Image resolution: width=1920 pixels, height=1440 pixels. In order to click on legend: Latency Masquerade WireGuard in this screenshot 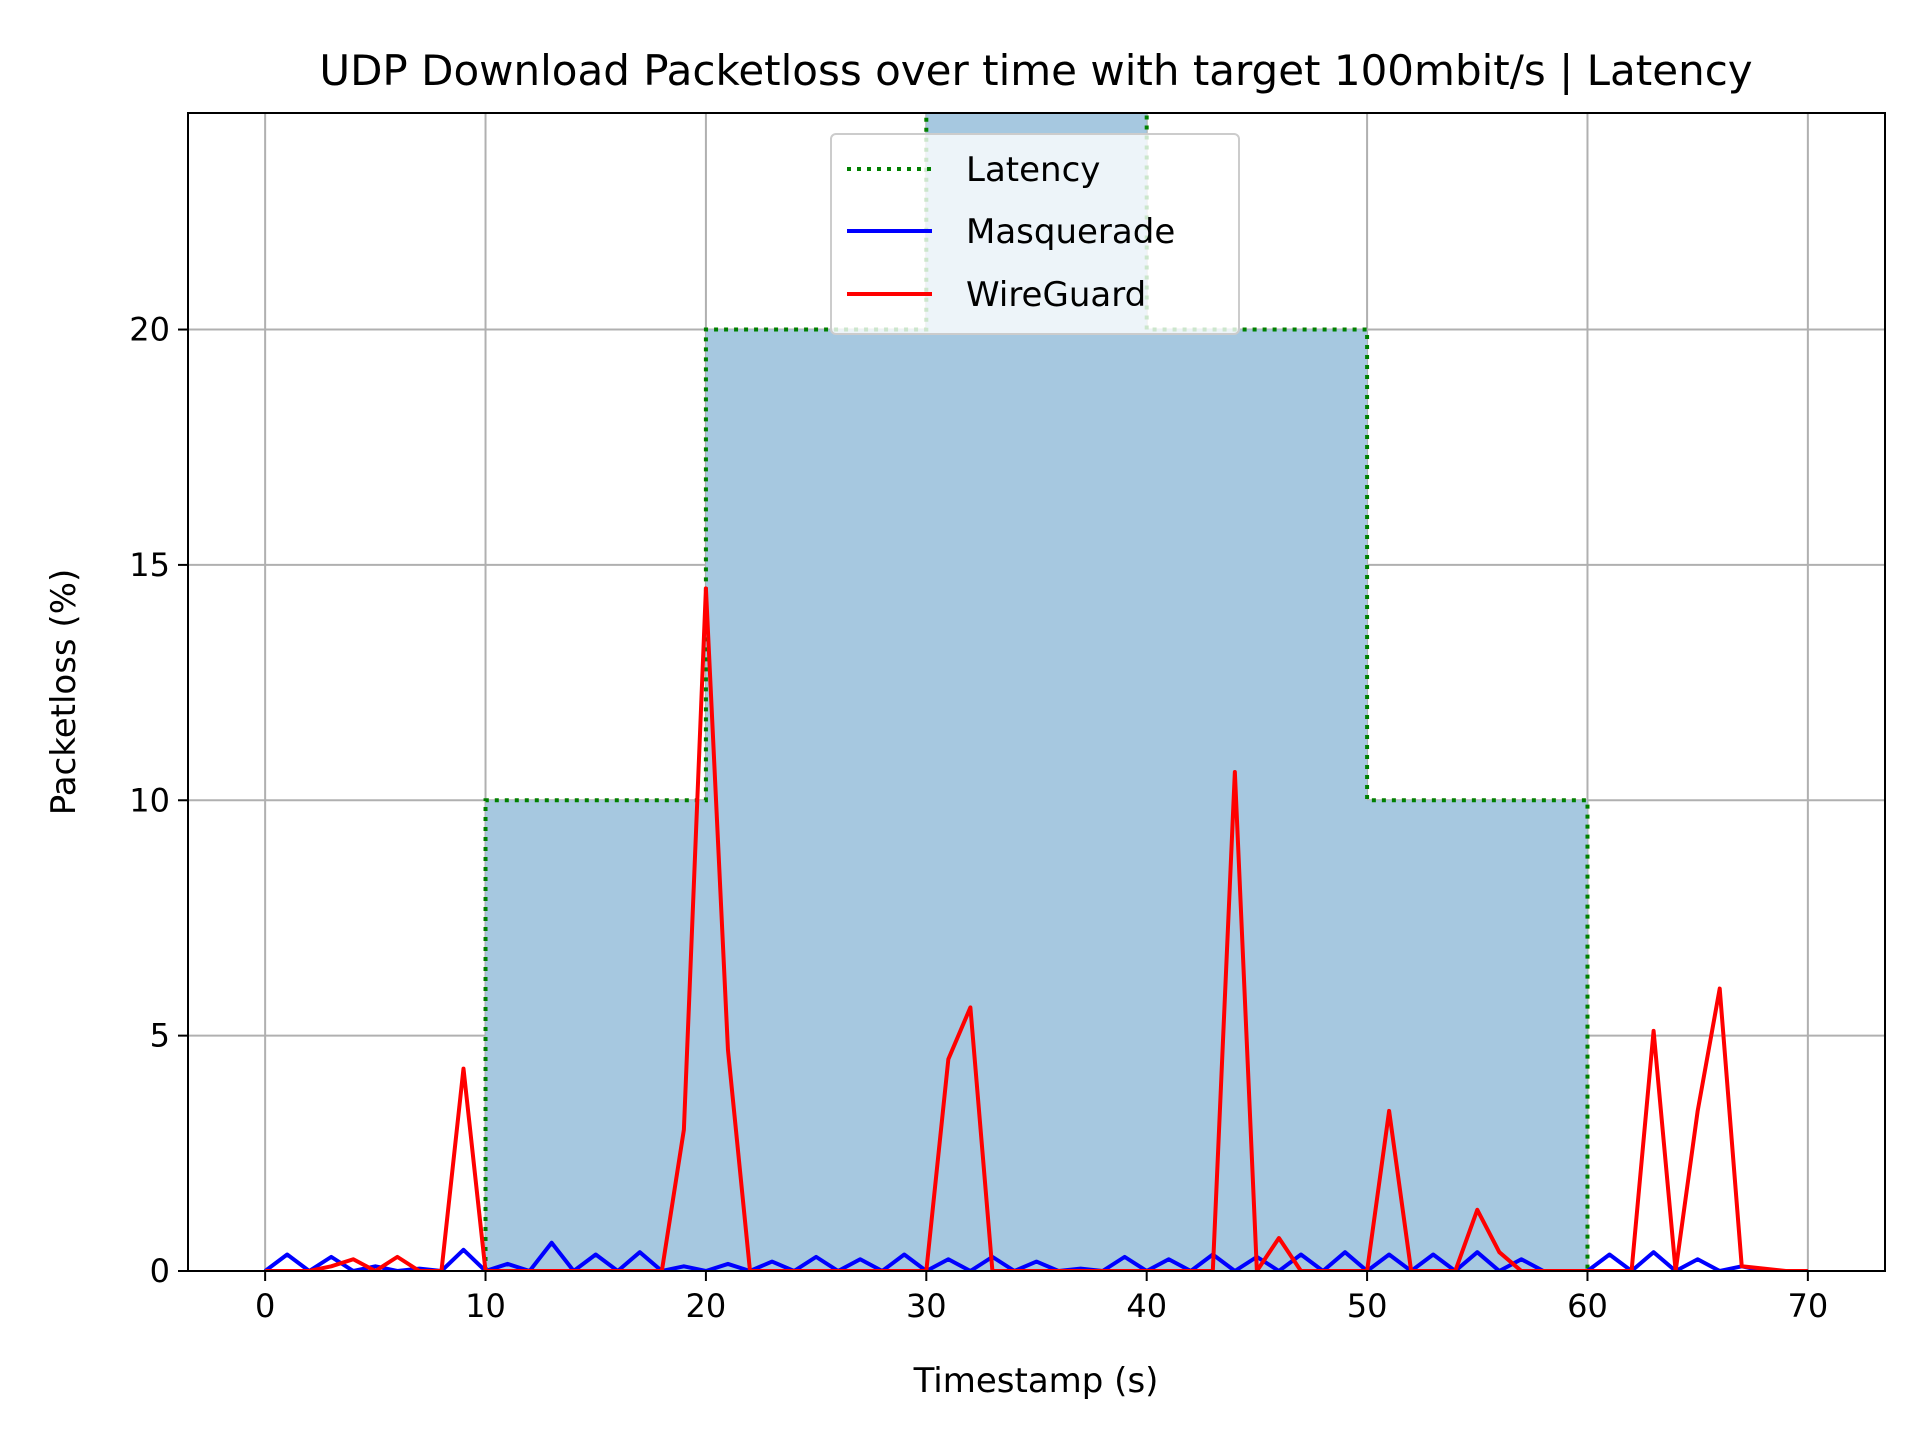, I will do `click(1035, 234)`.